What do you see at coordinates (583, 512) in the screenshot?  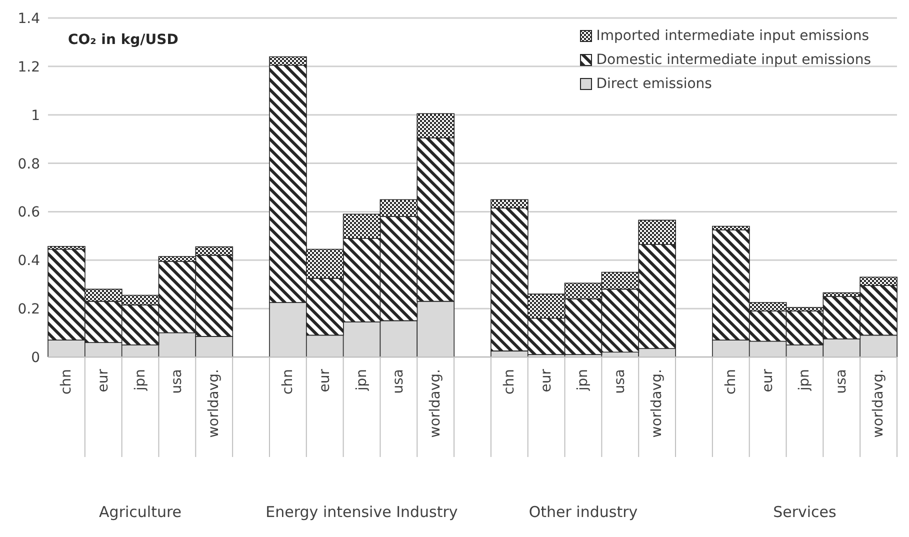 I see `text: Other industry` at bounding box center [583, 512].